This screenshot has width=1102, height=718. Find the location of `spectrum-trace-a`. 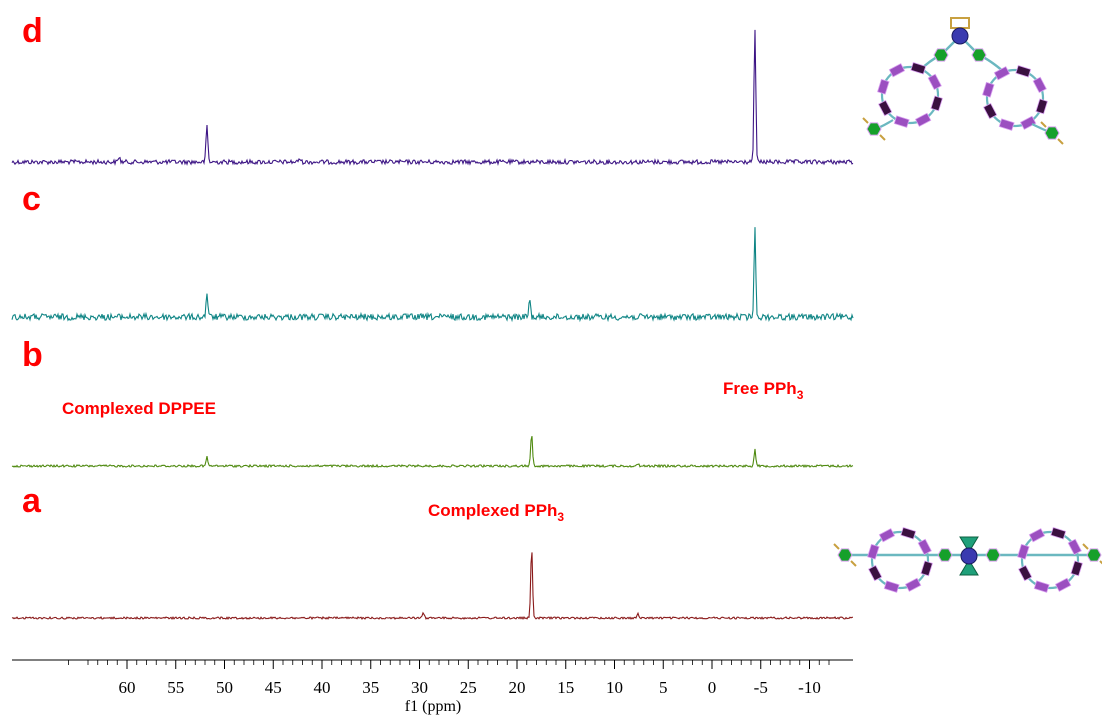

spectrum-trace-a is located at coordinates (432, 586).